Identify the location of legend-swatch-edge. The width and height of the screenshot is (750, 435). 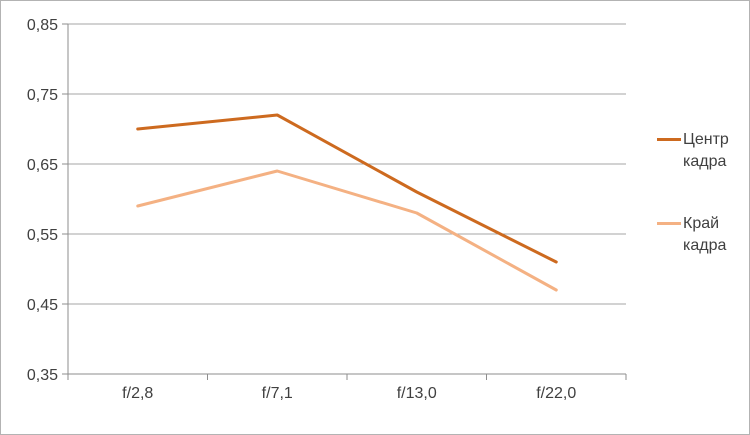
(669, 223).